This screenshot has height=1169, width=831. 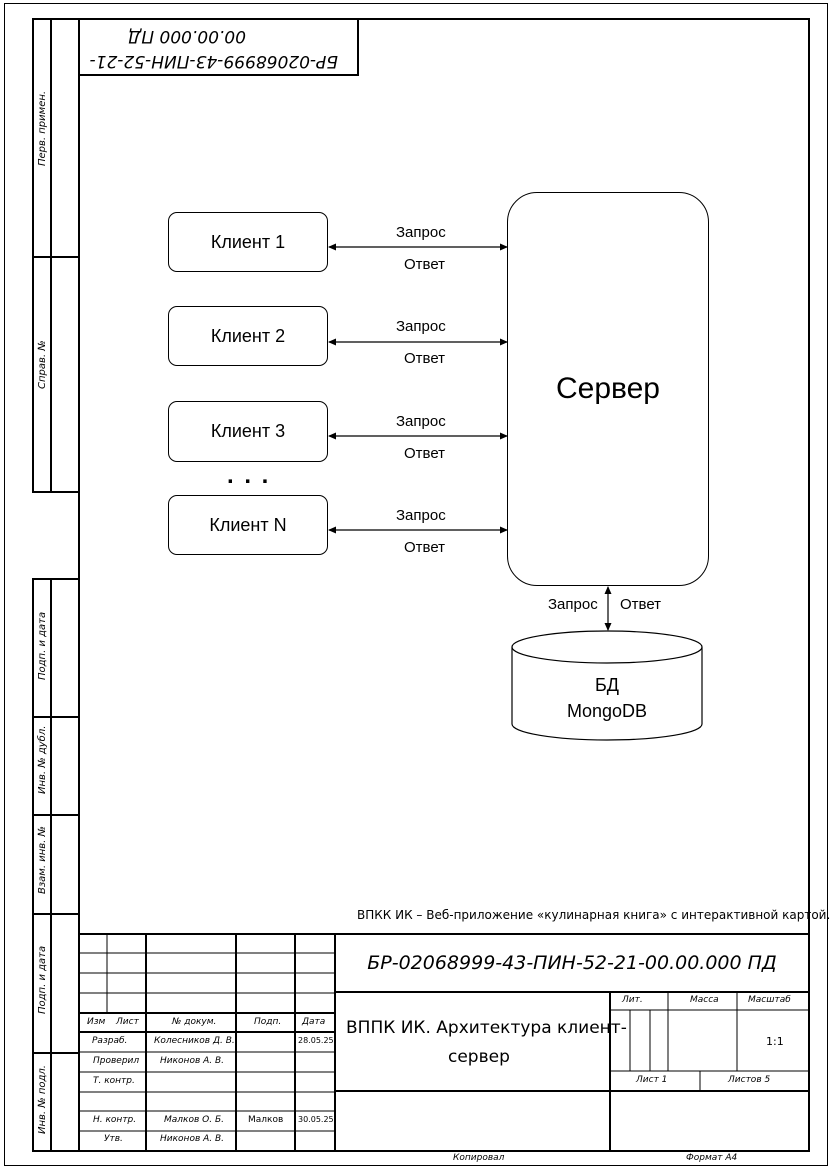 What do you see at coordinates (192, 1061) in the screenshot?
I see `name-proveril: Никонов А. В.` at bounding box center [192, 1061].